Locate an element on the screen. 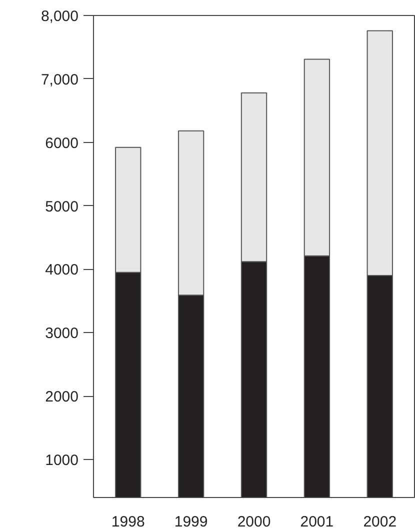 This screenshot has height=532, width=415. x-tick-label: 1999 is located at coordinates (191, 522).